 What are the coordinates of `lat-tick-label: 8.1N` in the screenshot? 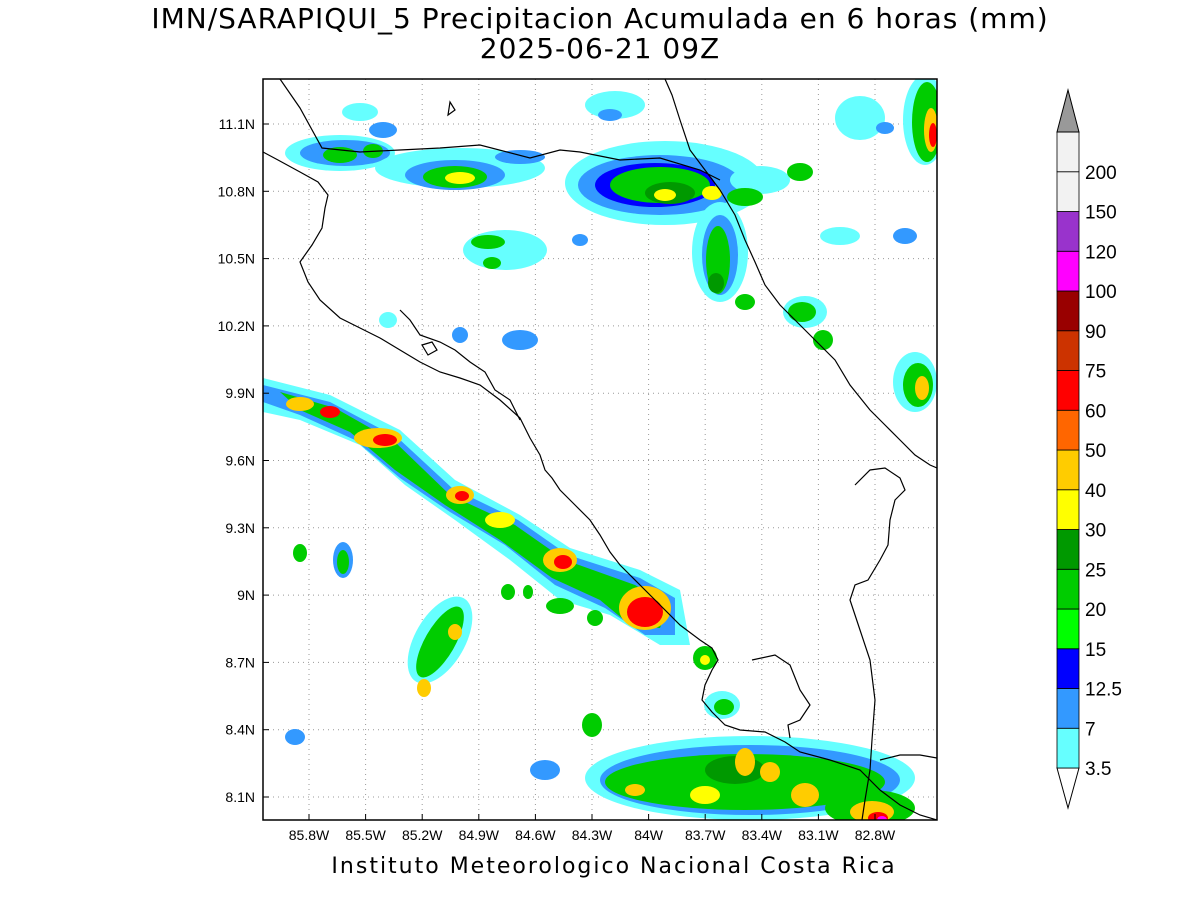 It's located at (240, 797).